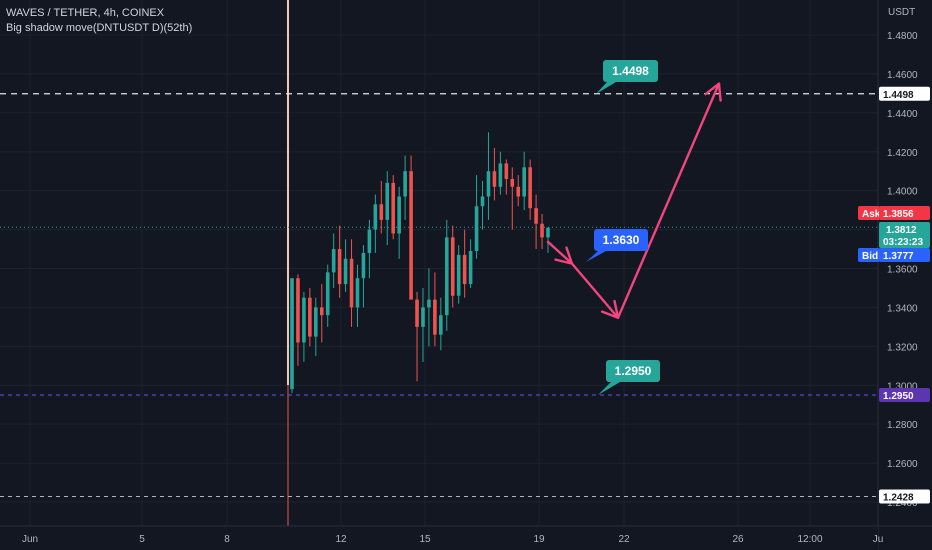  I want to click on indicator-title: Big shadow move(DNTUSDT D)(52th), so click(99, 28).